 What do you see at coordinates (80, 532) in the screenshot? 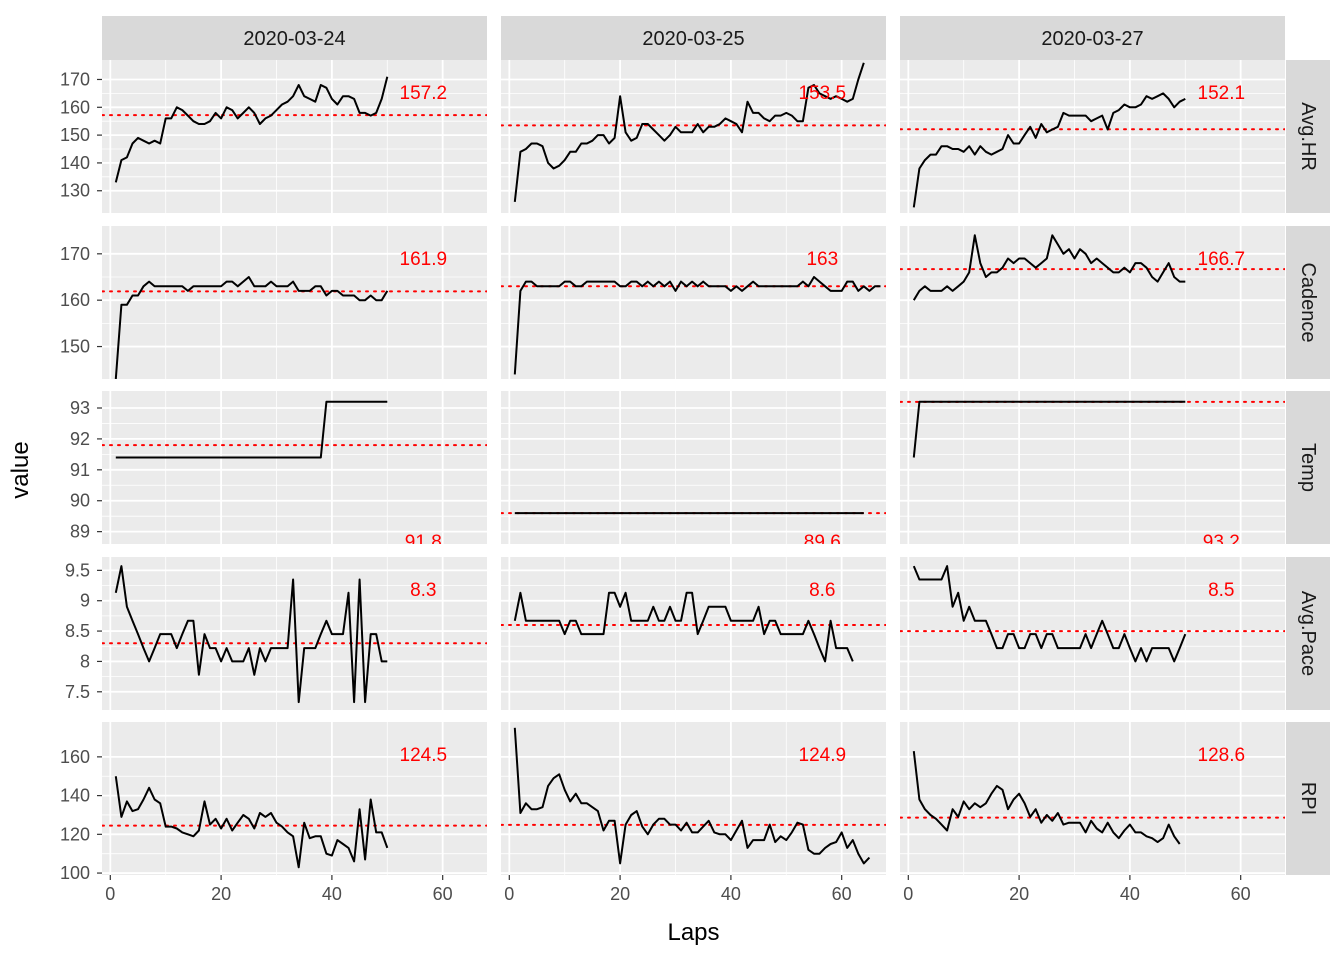
I see `y-tick-label: 89` at bounding box center [80, 532].